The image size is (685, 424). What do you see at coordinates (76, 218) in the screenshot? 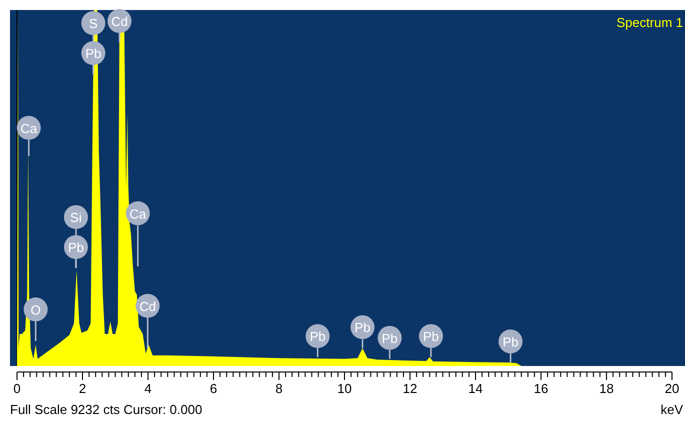
I see `annotation: Si` at bounding box center [76, 218].